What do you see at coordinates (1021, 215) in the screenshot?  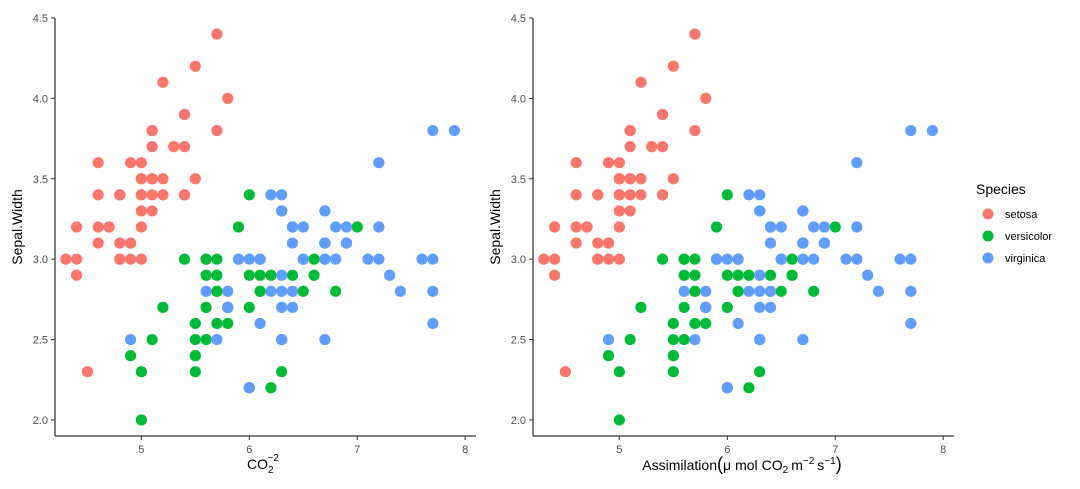 I see `legend-label-setosa: setosa` at bounding box center [1021, 215].